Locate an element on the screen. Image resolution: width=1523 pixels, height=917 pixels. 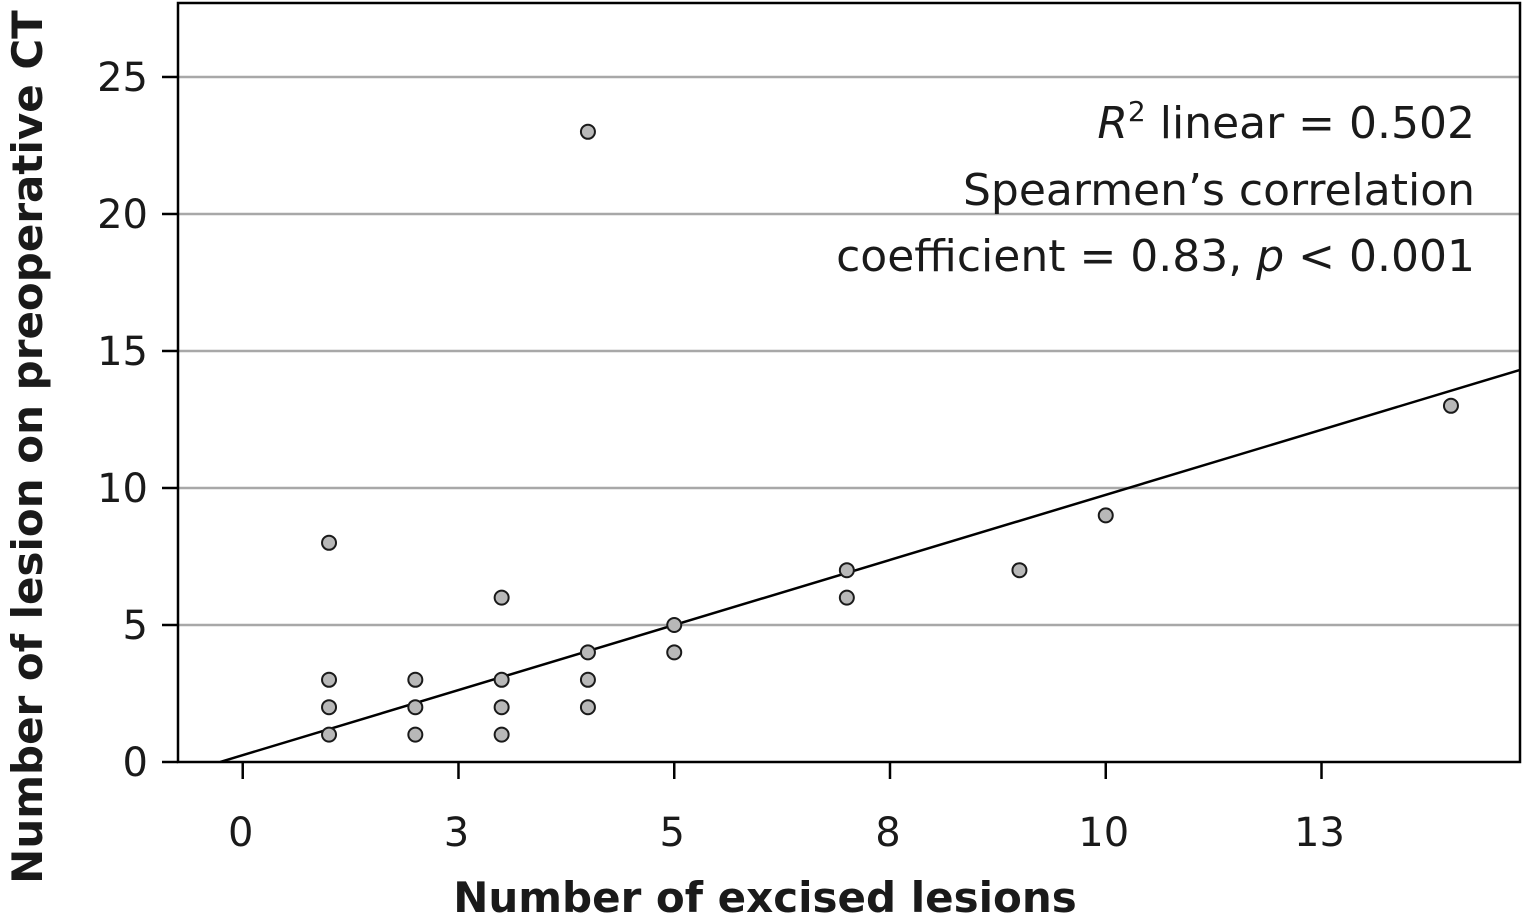
coefficient-label: coefficient = 0.83, p < 0.001 is located at coordinates (1155, 256).